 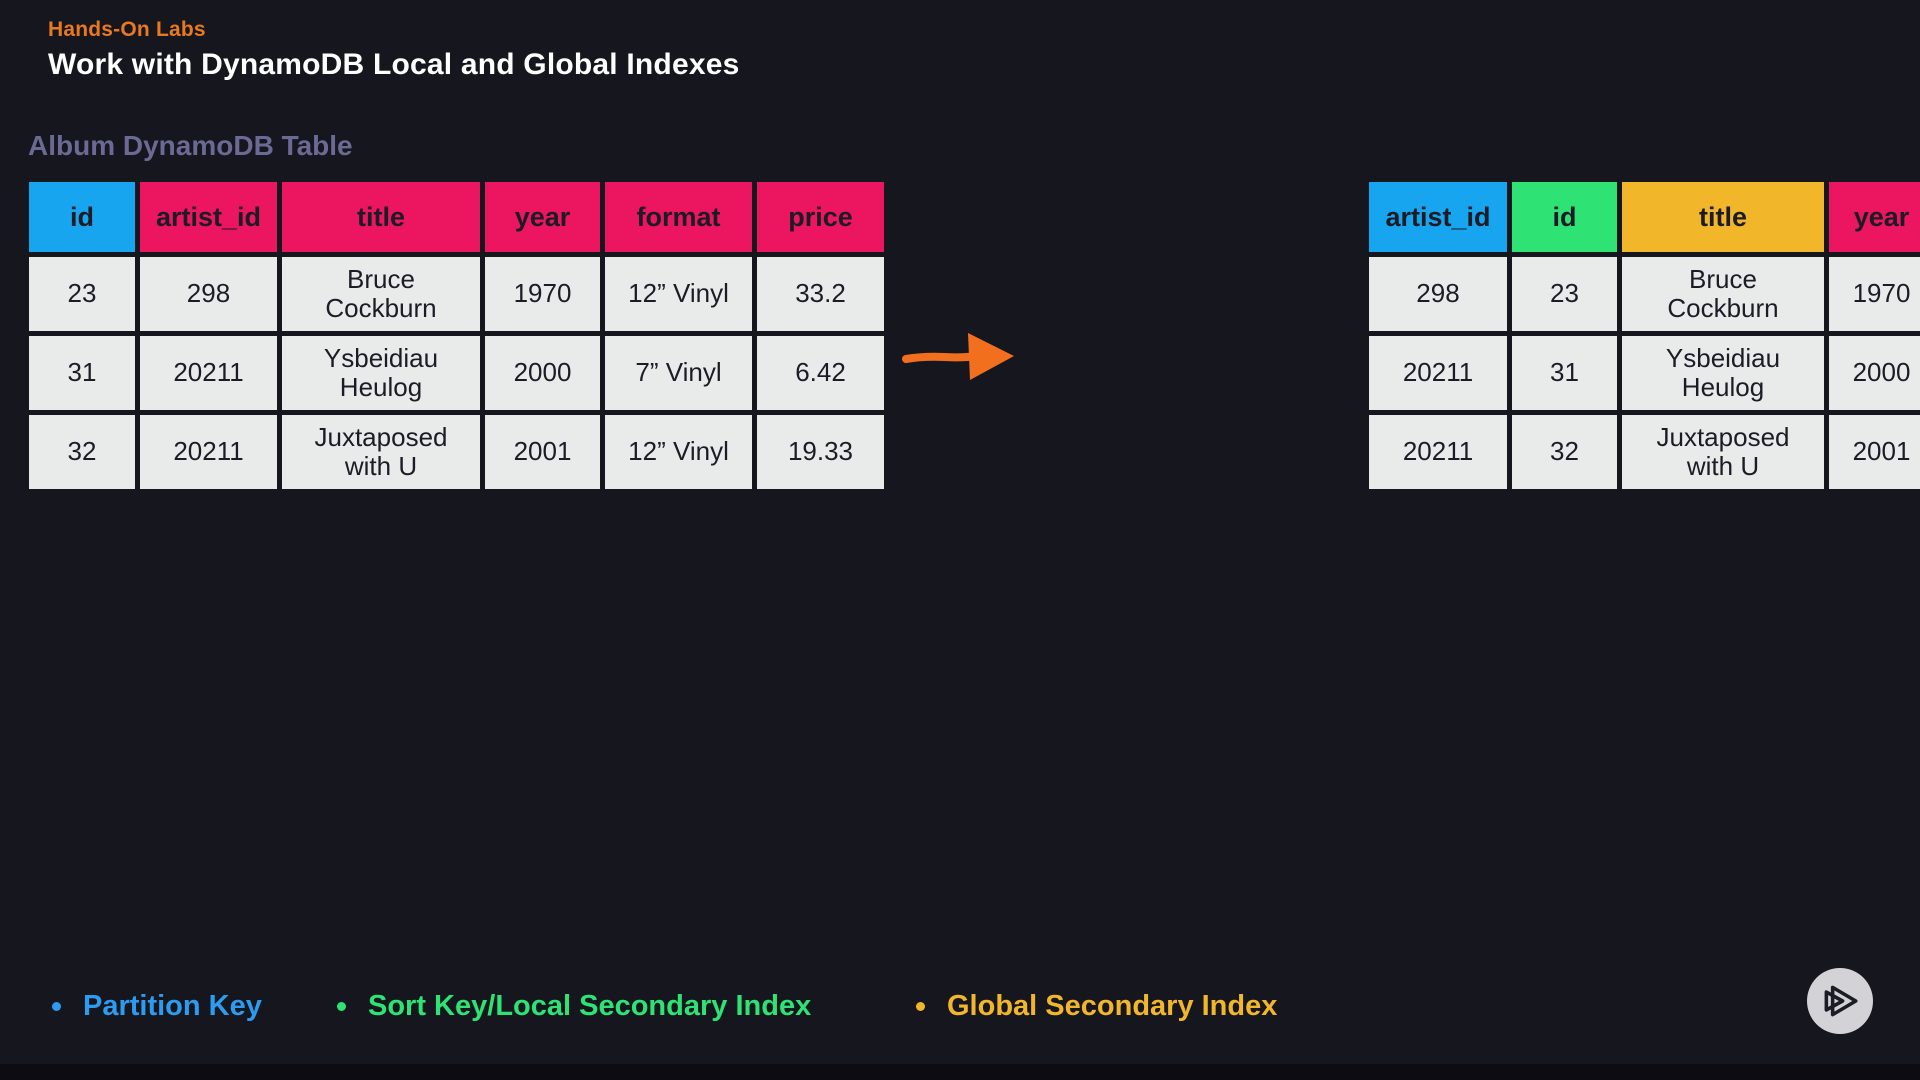 I want to click on pluralsight-logo-icon, so click(x=1841, y=1001).